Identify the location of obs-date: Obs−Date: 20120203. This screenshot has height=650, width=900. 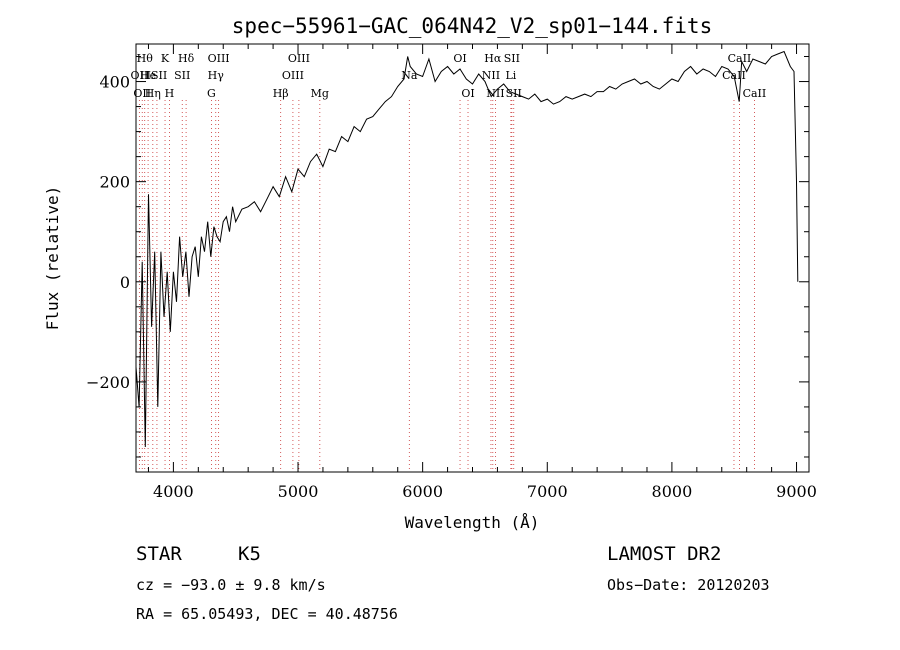
(688, 585).